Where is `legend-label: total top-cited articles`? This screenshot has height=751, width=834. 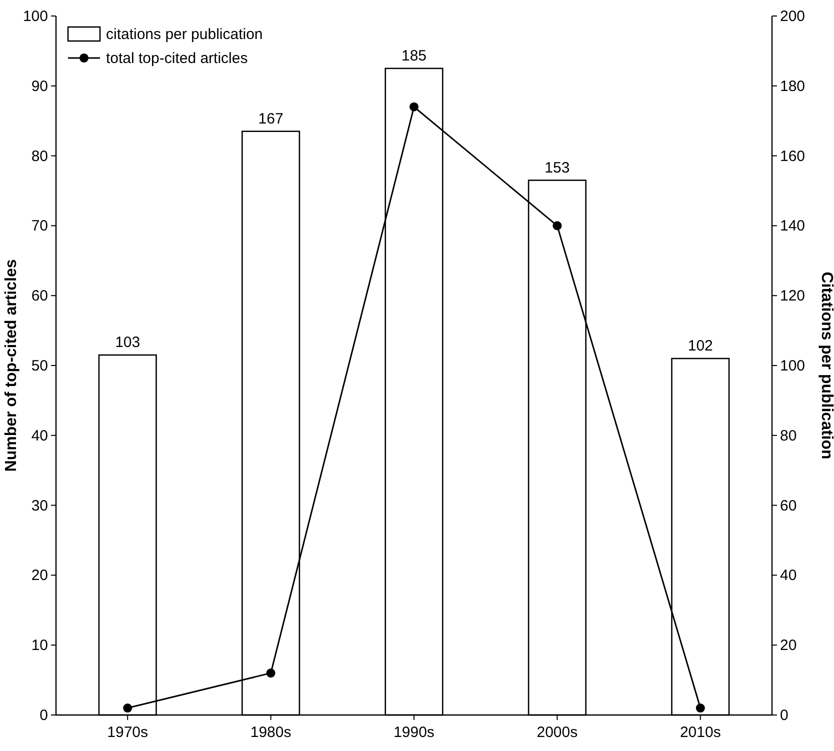
legend-label: total top-cited articles is located at coordinates (177, 58).